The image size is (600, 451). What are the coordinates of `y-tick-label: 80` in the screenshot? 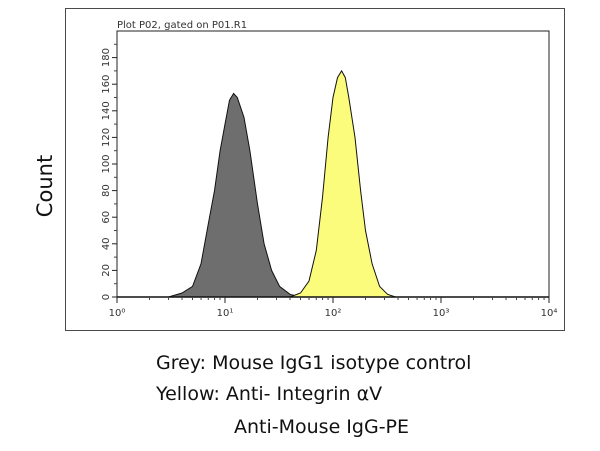 It's located at (106, 190).